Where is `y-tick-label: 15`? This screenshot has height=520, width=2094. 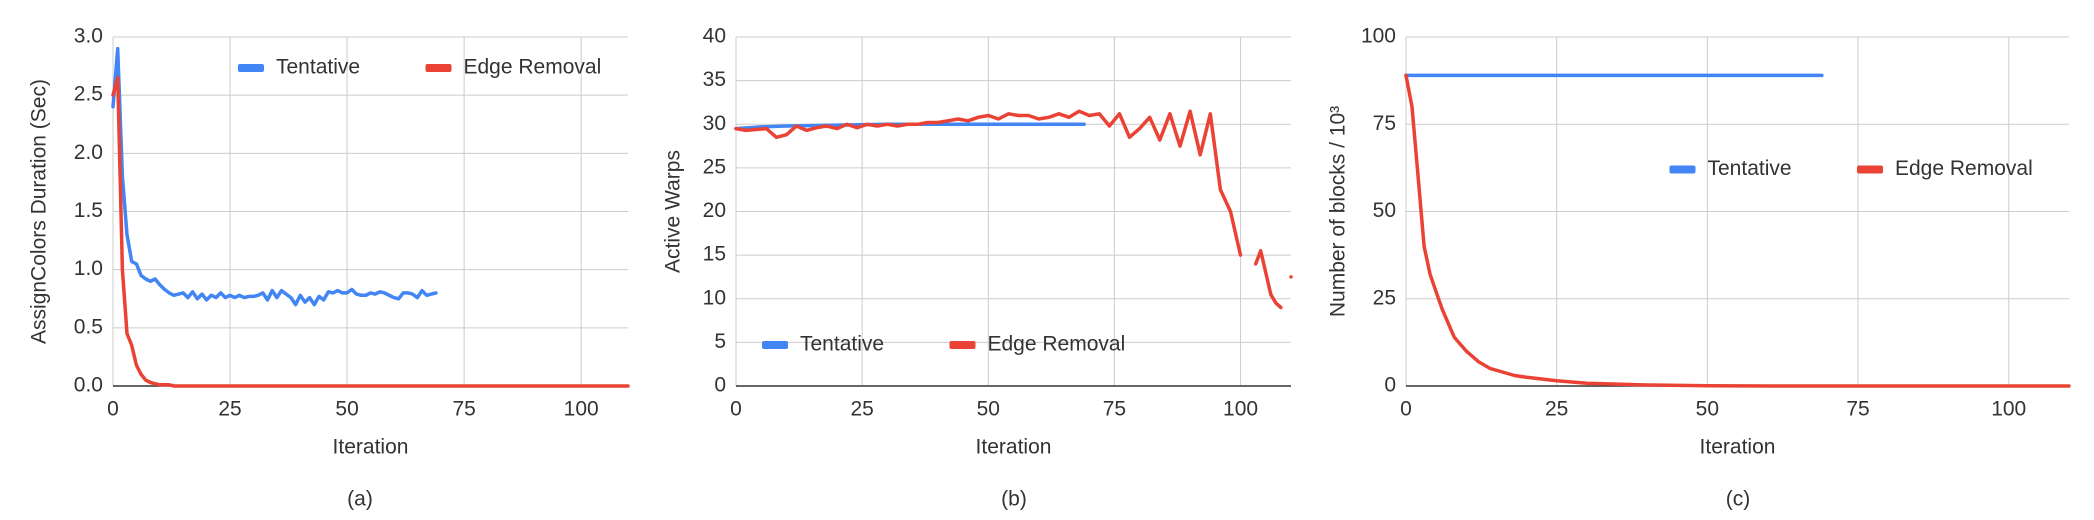 y-tick-label: 15 is located at coordinates (714, 254).